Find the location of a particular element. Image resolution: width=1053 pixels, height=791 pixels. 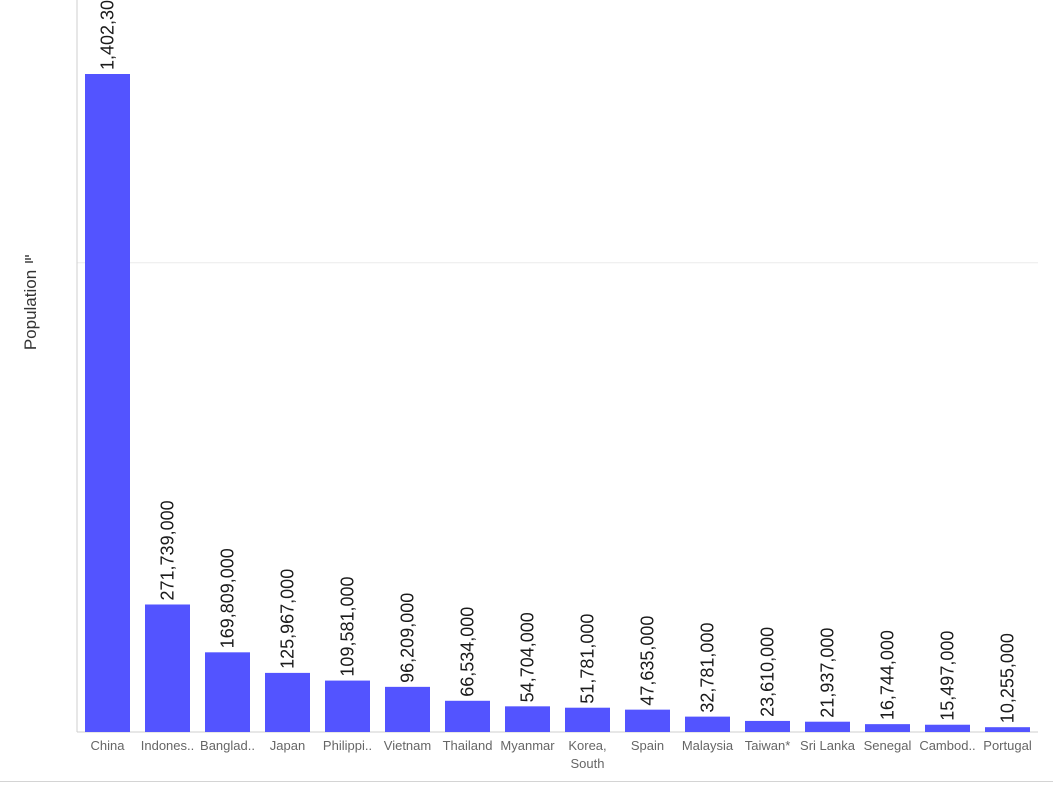

x-tick-label-banglad: Banglad.. is located at coordinates (227, 745).